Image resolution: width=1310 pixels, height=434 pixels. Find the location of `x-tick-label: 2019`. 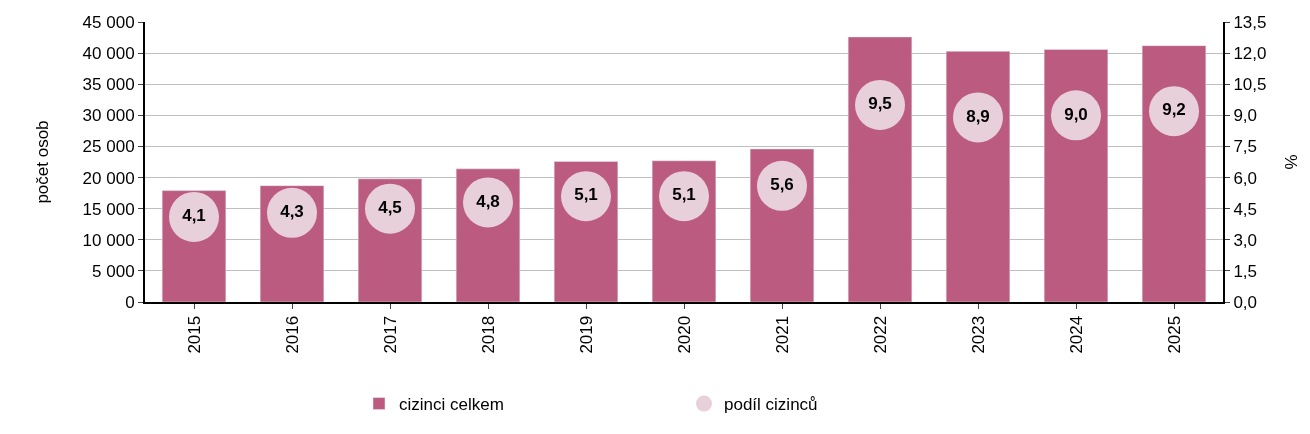

x-tick-label: 2019 is located at coordinates (586, 334).